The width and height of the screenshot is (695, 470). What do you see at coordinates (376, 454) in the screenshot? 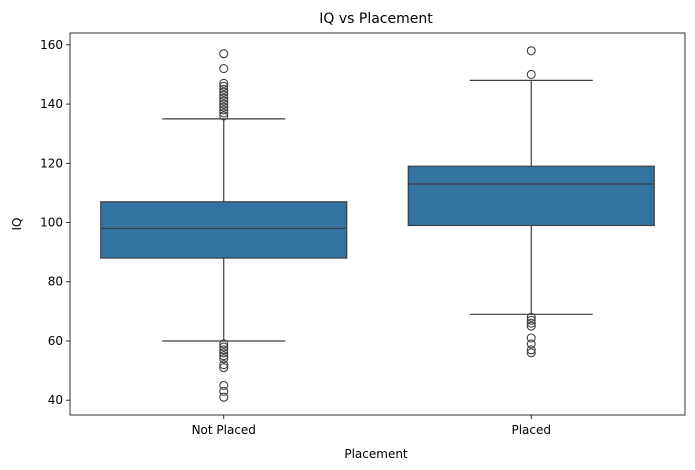
I see `x-axis-label: Placement` at bounding box center [376, 454].